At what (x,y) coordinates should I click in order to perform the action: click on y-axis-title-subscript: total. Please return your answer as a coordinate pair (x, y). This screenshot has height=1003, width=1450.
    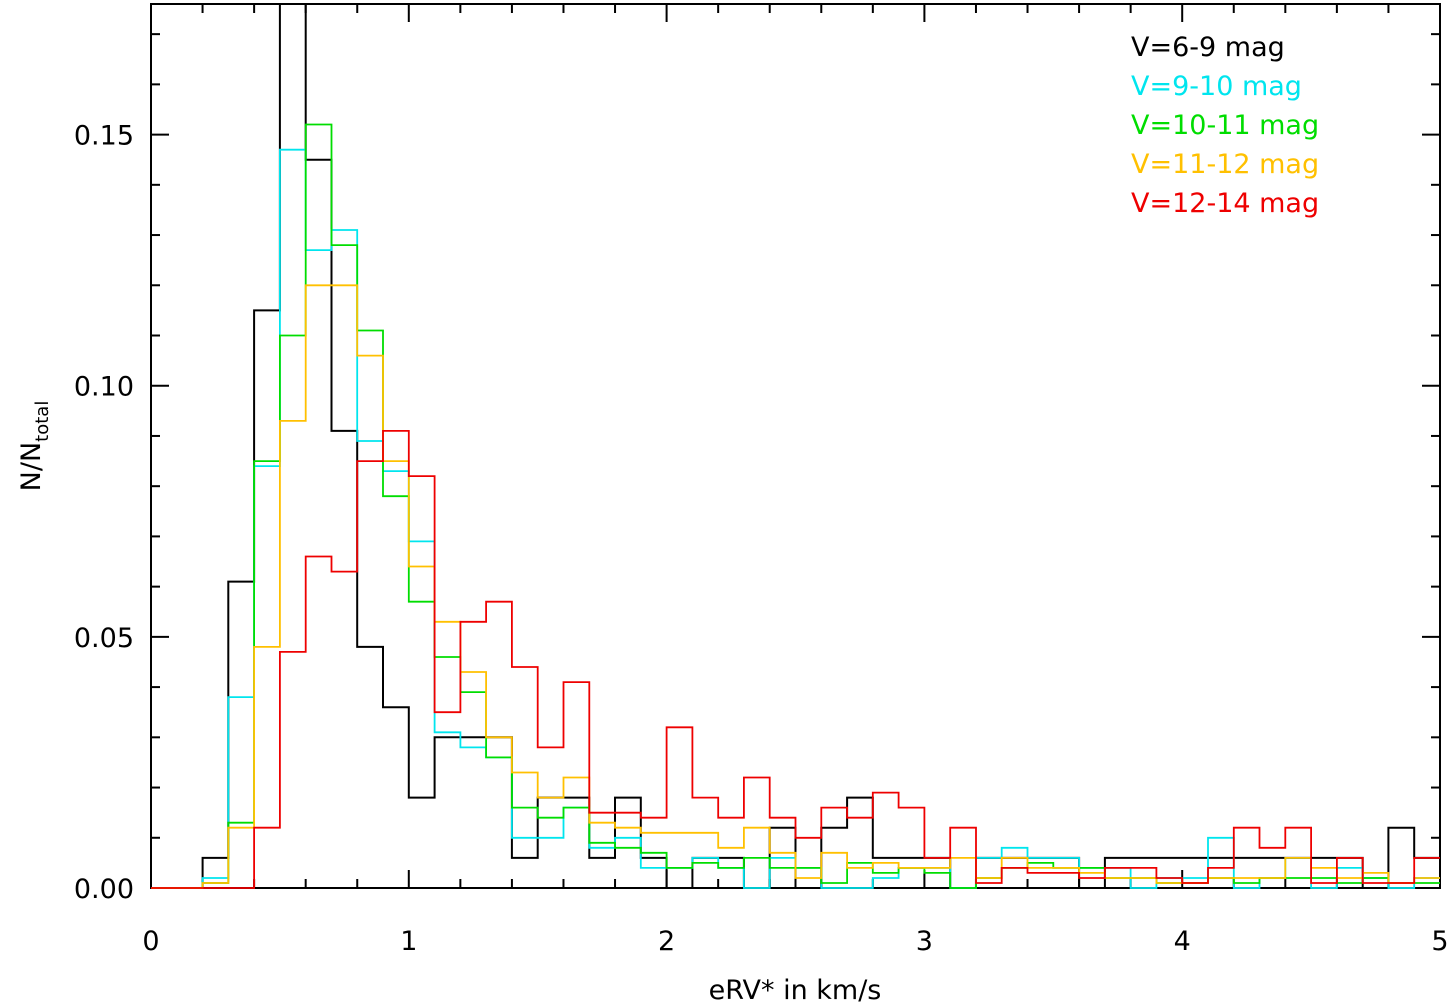
    Looking at the image, I should click on (42, 421).